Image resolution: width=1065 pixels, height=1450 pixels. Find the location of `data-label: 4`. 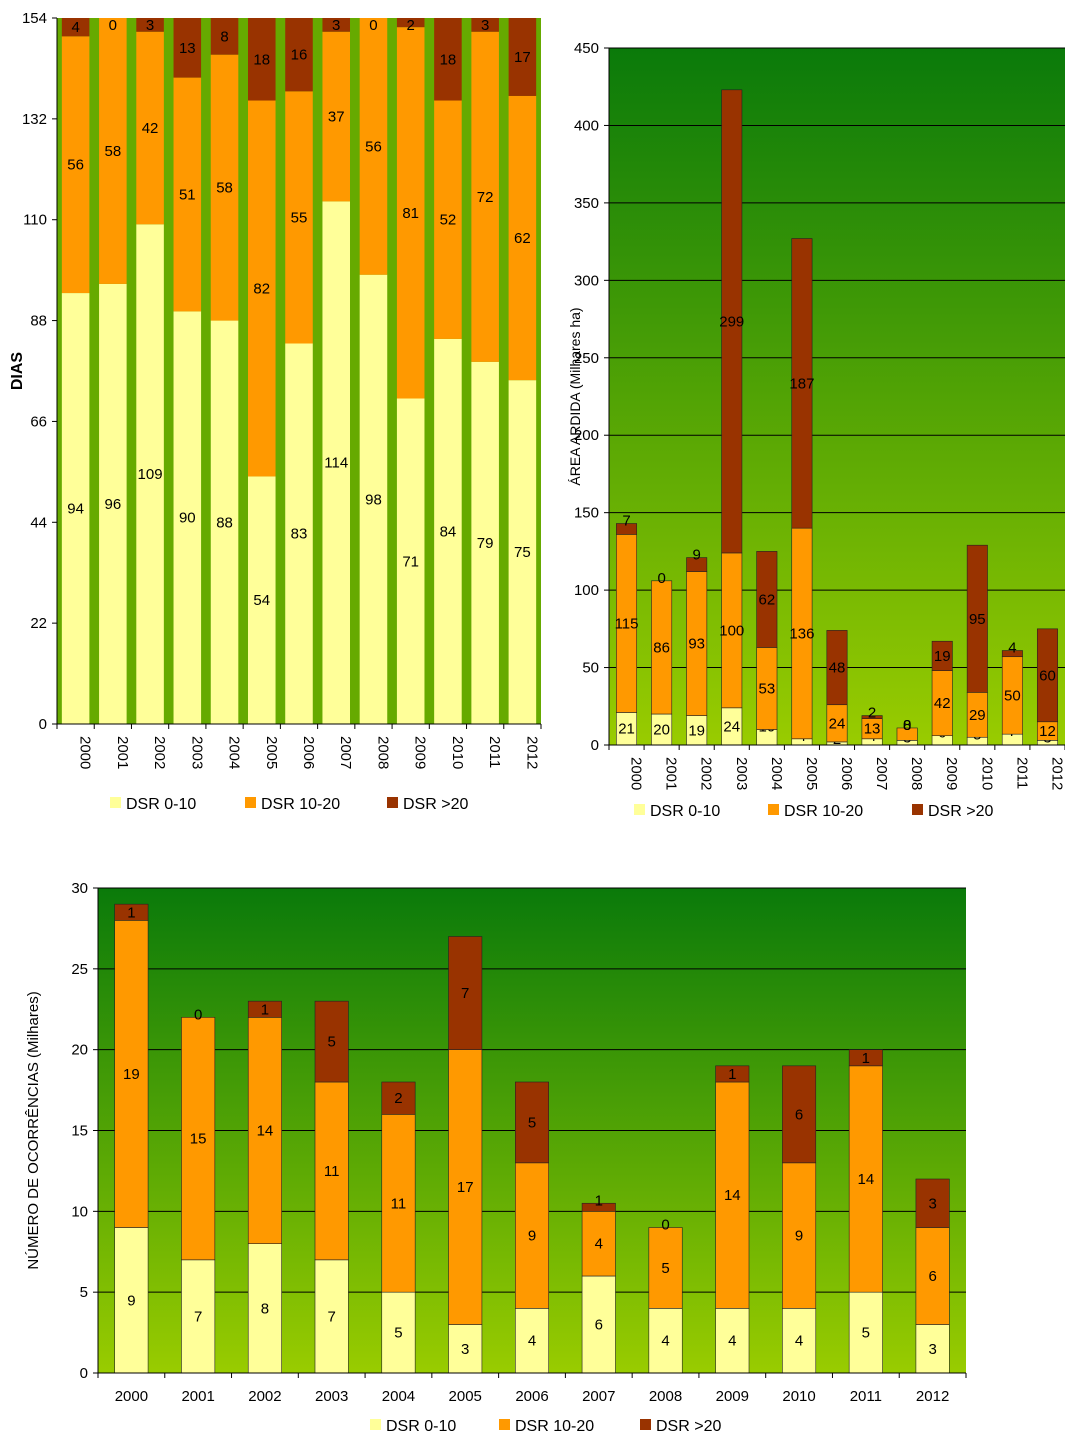

data-label: 4 is located at coordinates (799, 1341).